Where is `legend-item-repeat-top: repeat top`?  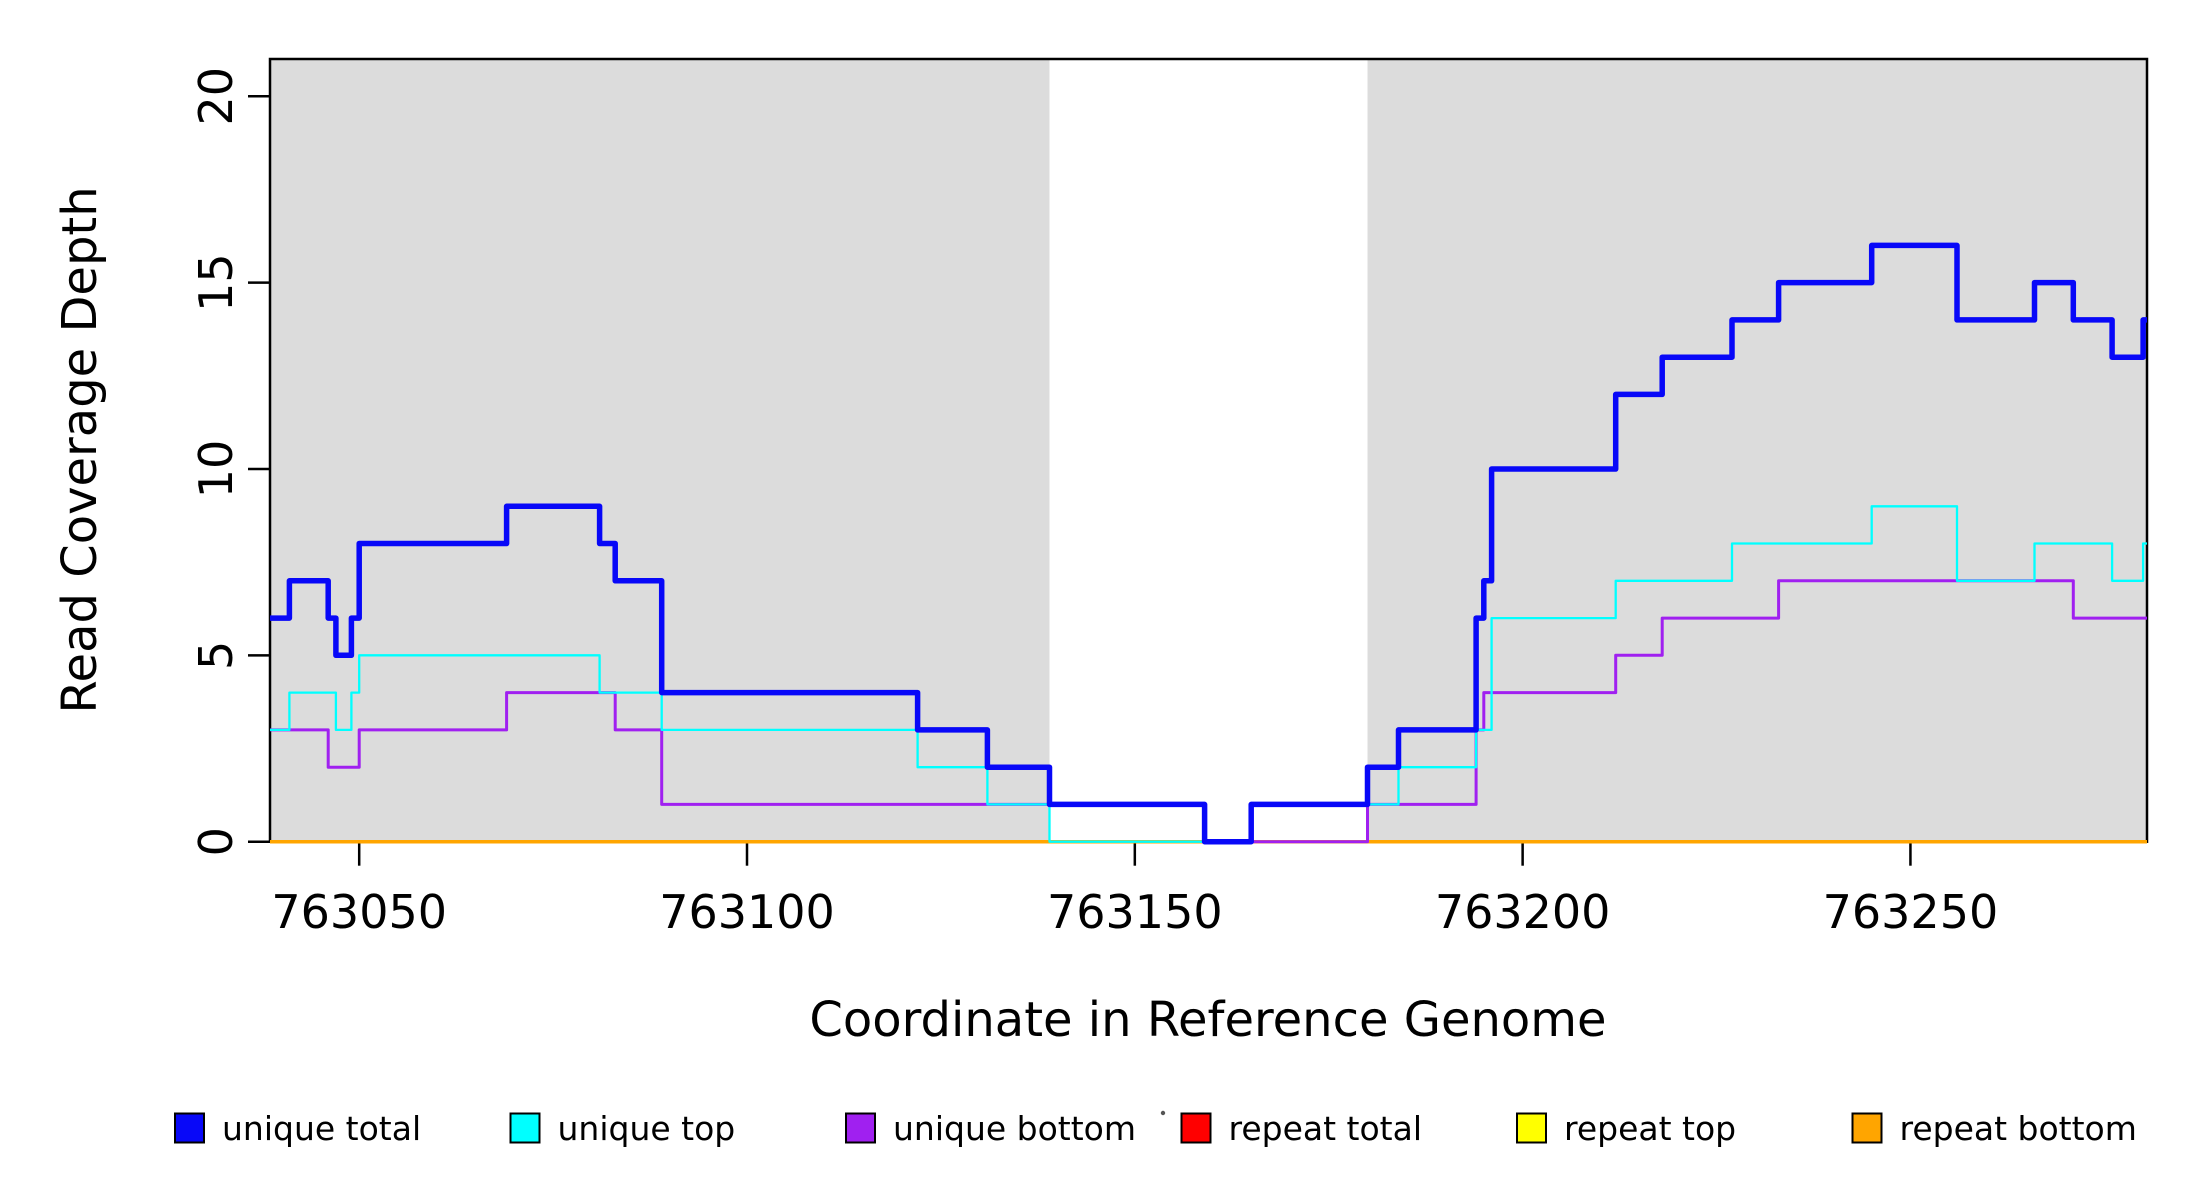
legend-item-repeat-top: repeat top is located at coordinates (1626, 1128).